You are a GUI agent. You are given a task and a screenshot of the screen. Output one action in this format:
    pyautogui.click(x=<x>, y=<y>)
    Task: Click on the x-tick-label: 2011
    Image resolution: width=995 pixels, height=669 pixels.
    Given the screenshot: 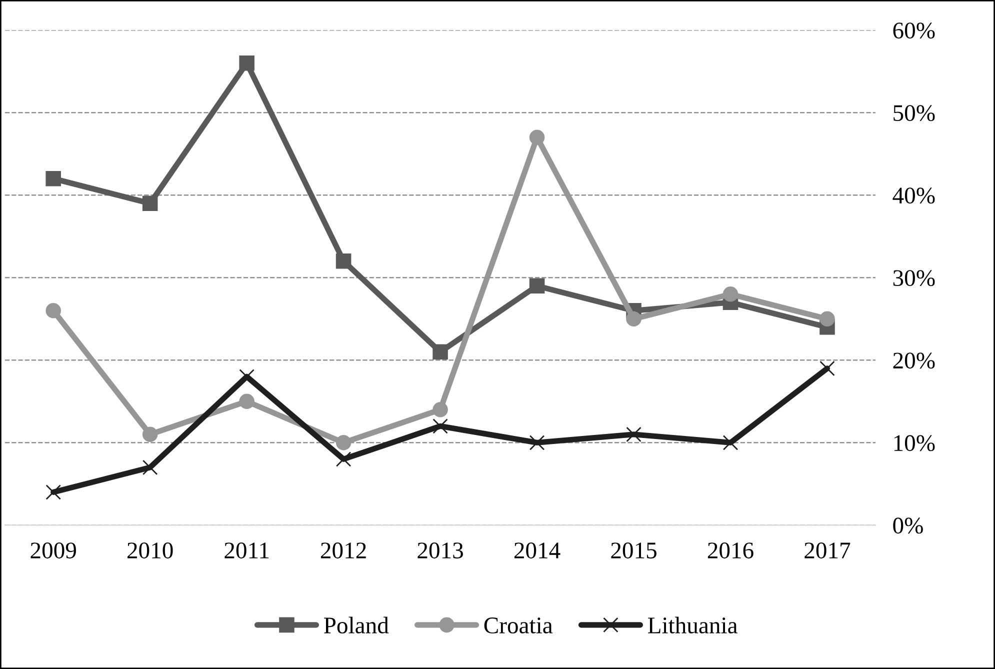 What is the action you would take?
    pyautogui.click(x=246, y=550)
    